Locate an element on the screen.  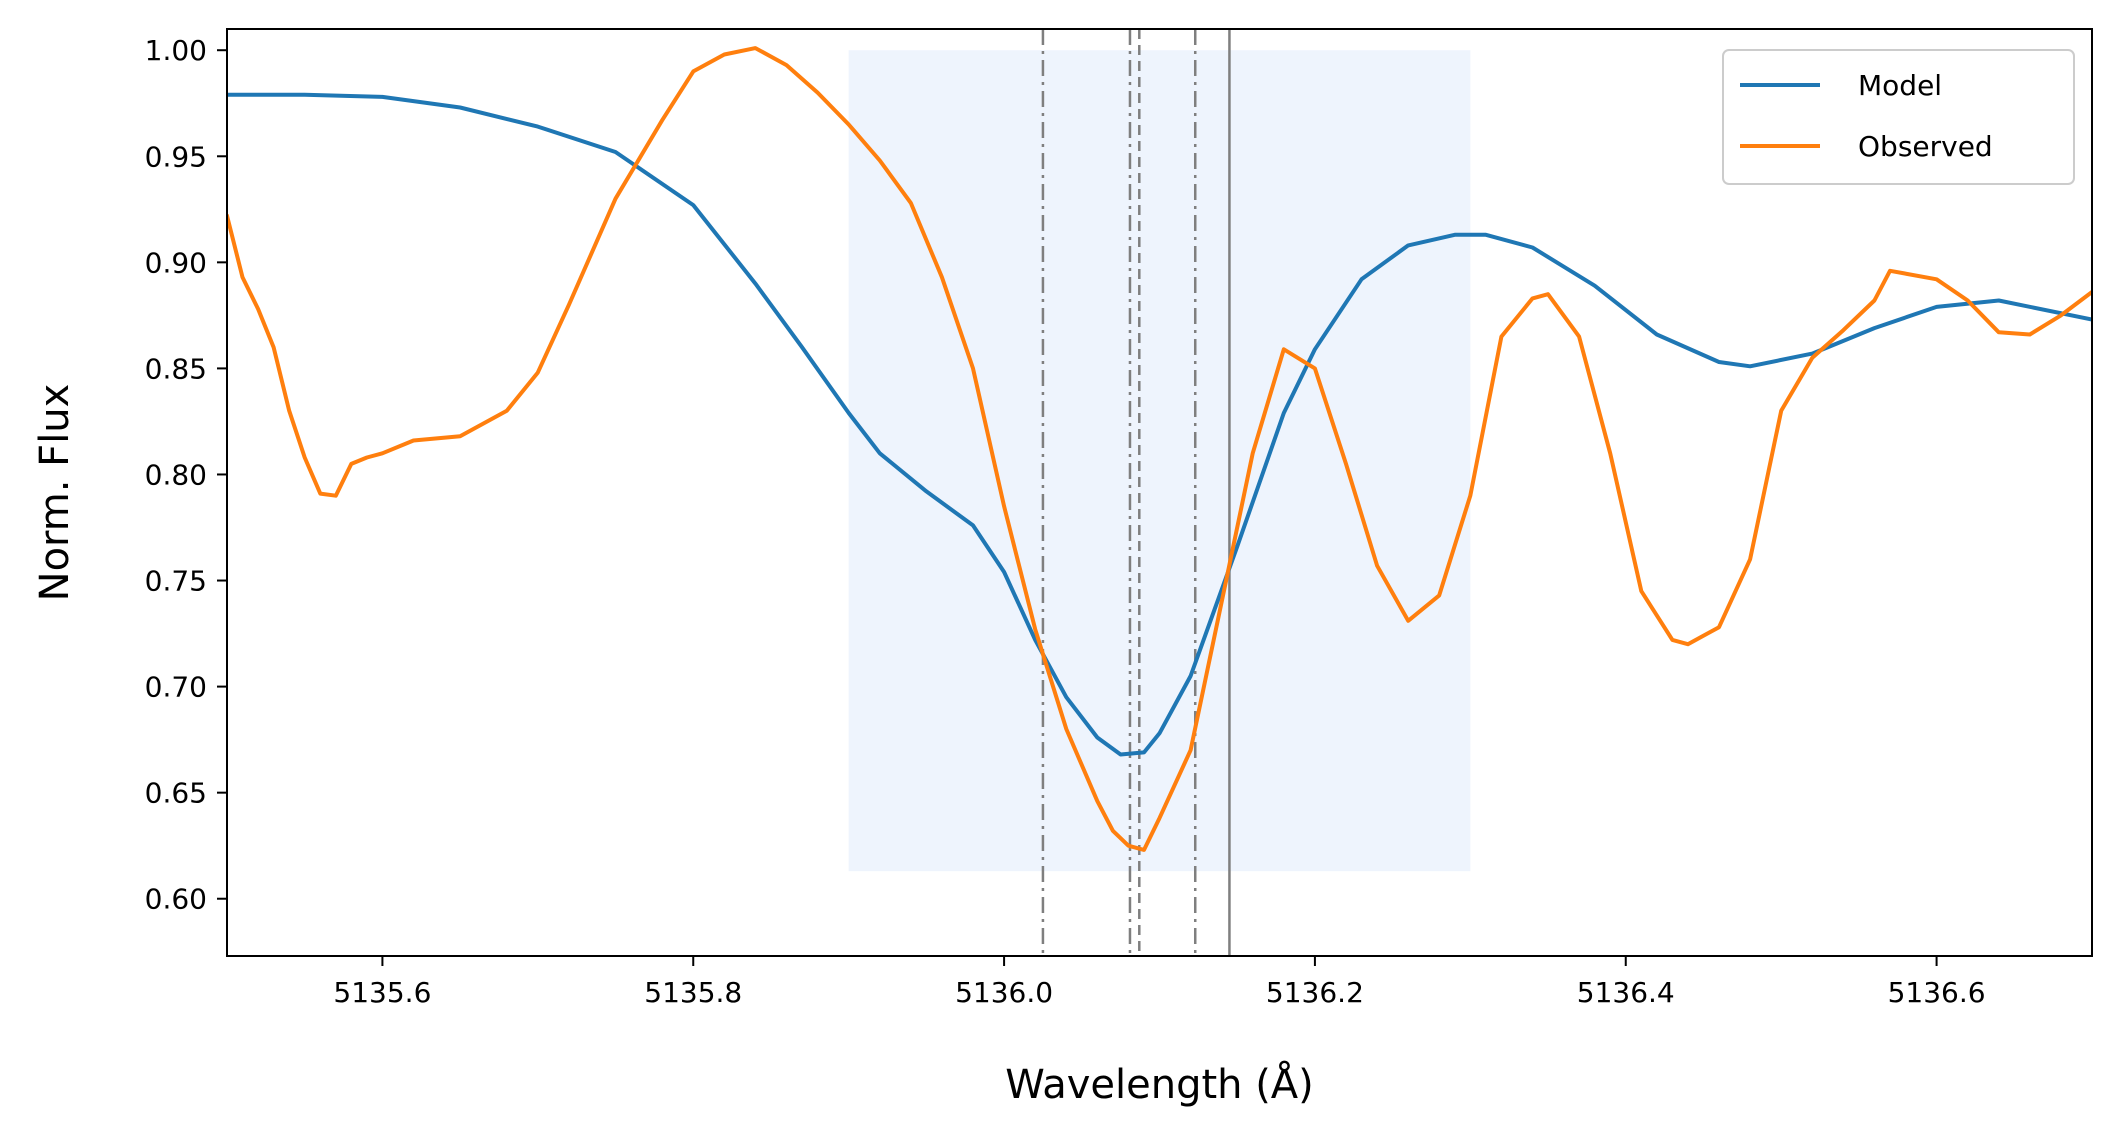
y-axis-ticks: 0.60 0.65 0.70 0.75 0.80 0.85 0.90 0.95 1.00 is located at coordinates (186, 475).